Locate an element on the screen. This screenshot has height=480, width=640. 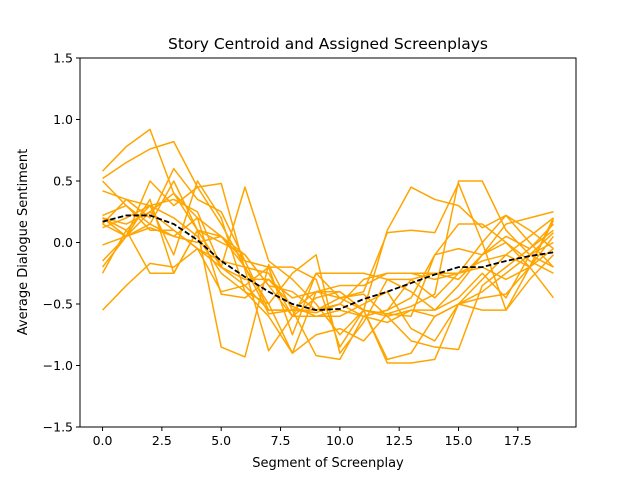
x-tick-label: 17.5 is located at coordinates (518, 440).